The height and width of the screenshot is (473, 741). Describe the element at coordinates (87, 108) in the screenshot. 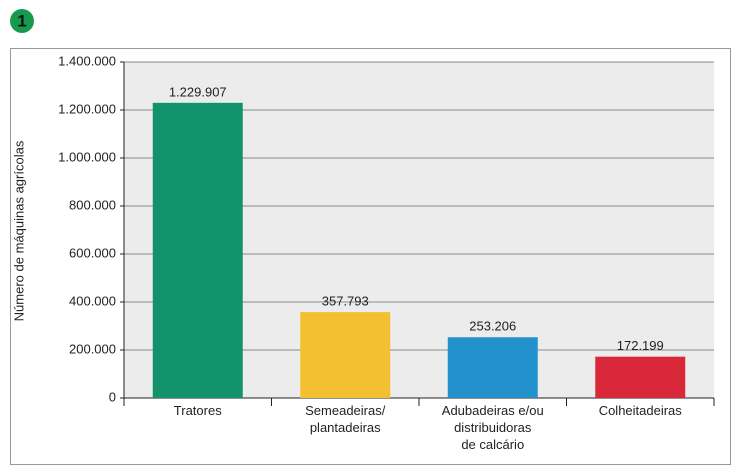

I see `y-tick-label: 1.200.000` at that location.